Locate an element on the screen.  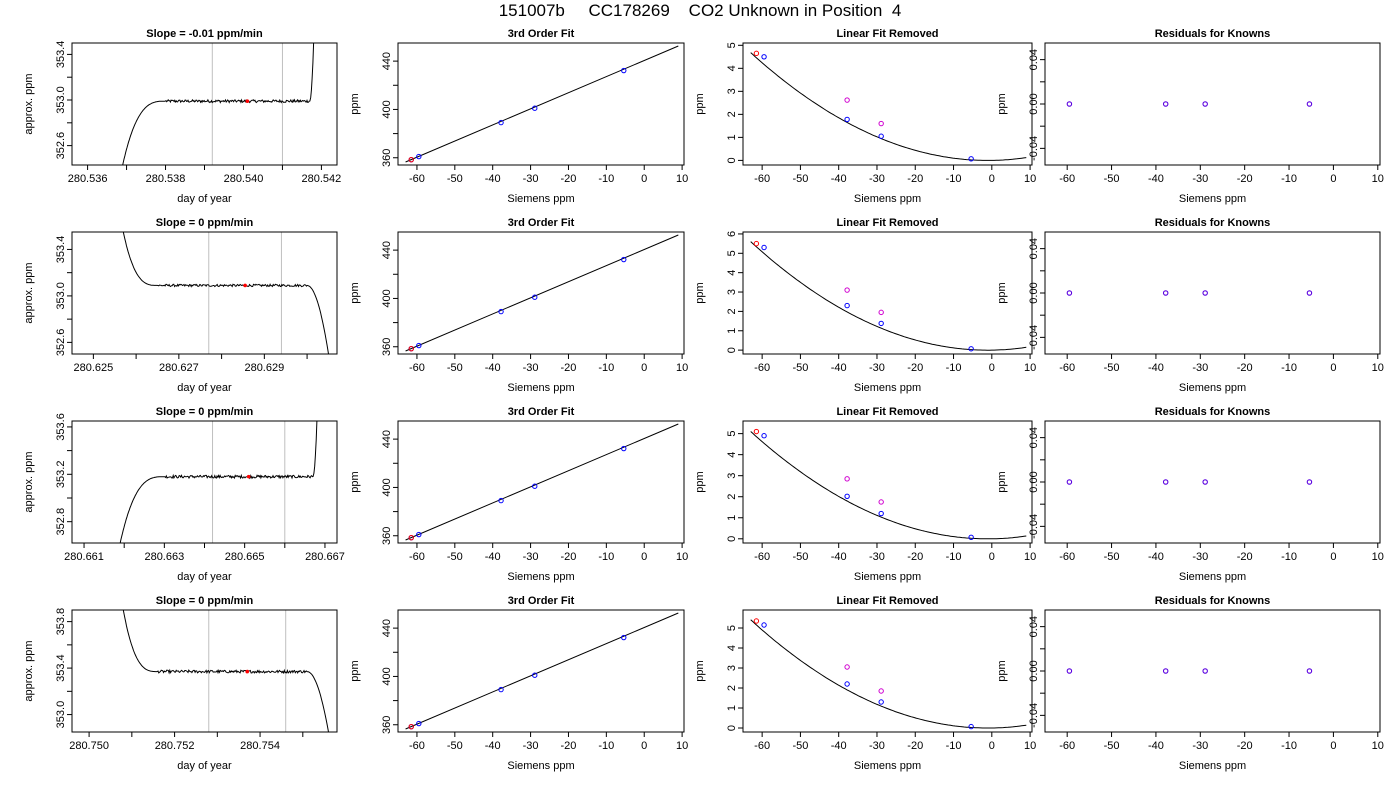
y-axis-label: ppm is located at coordinates (355, 103).